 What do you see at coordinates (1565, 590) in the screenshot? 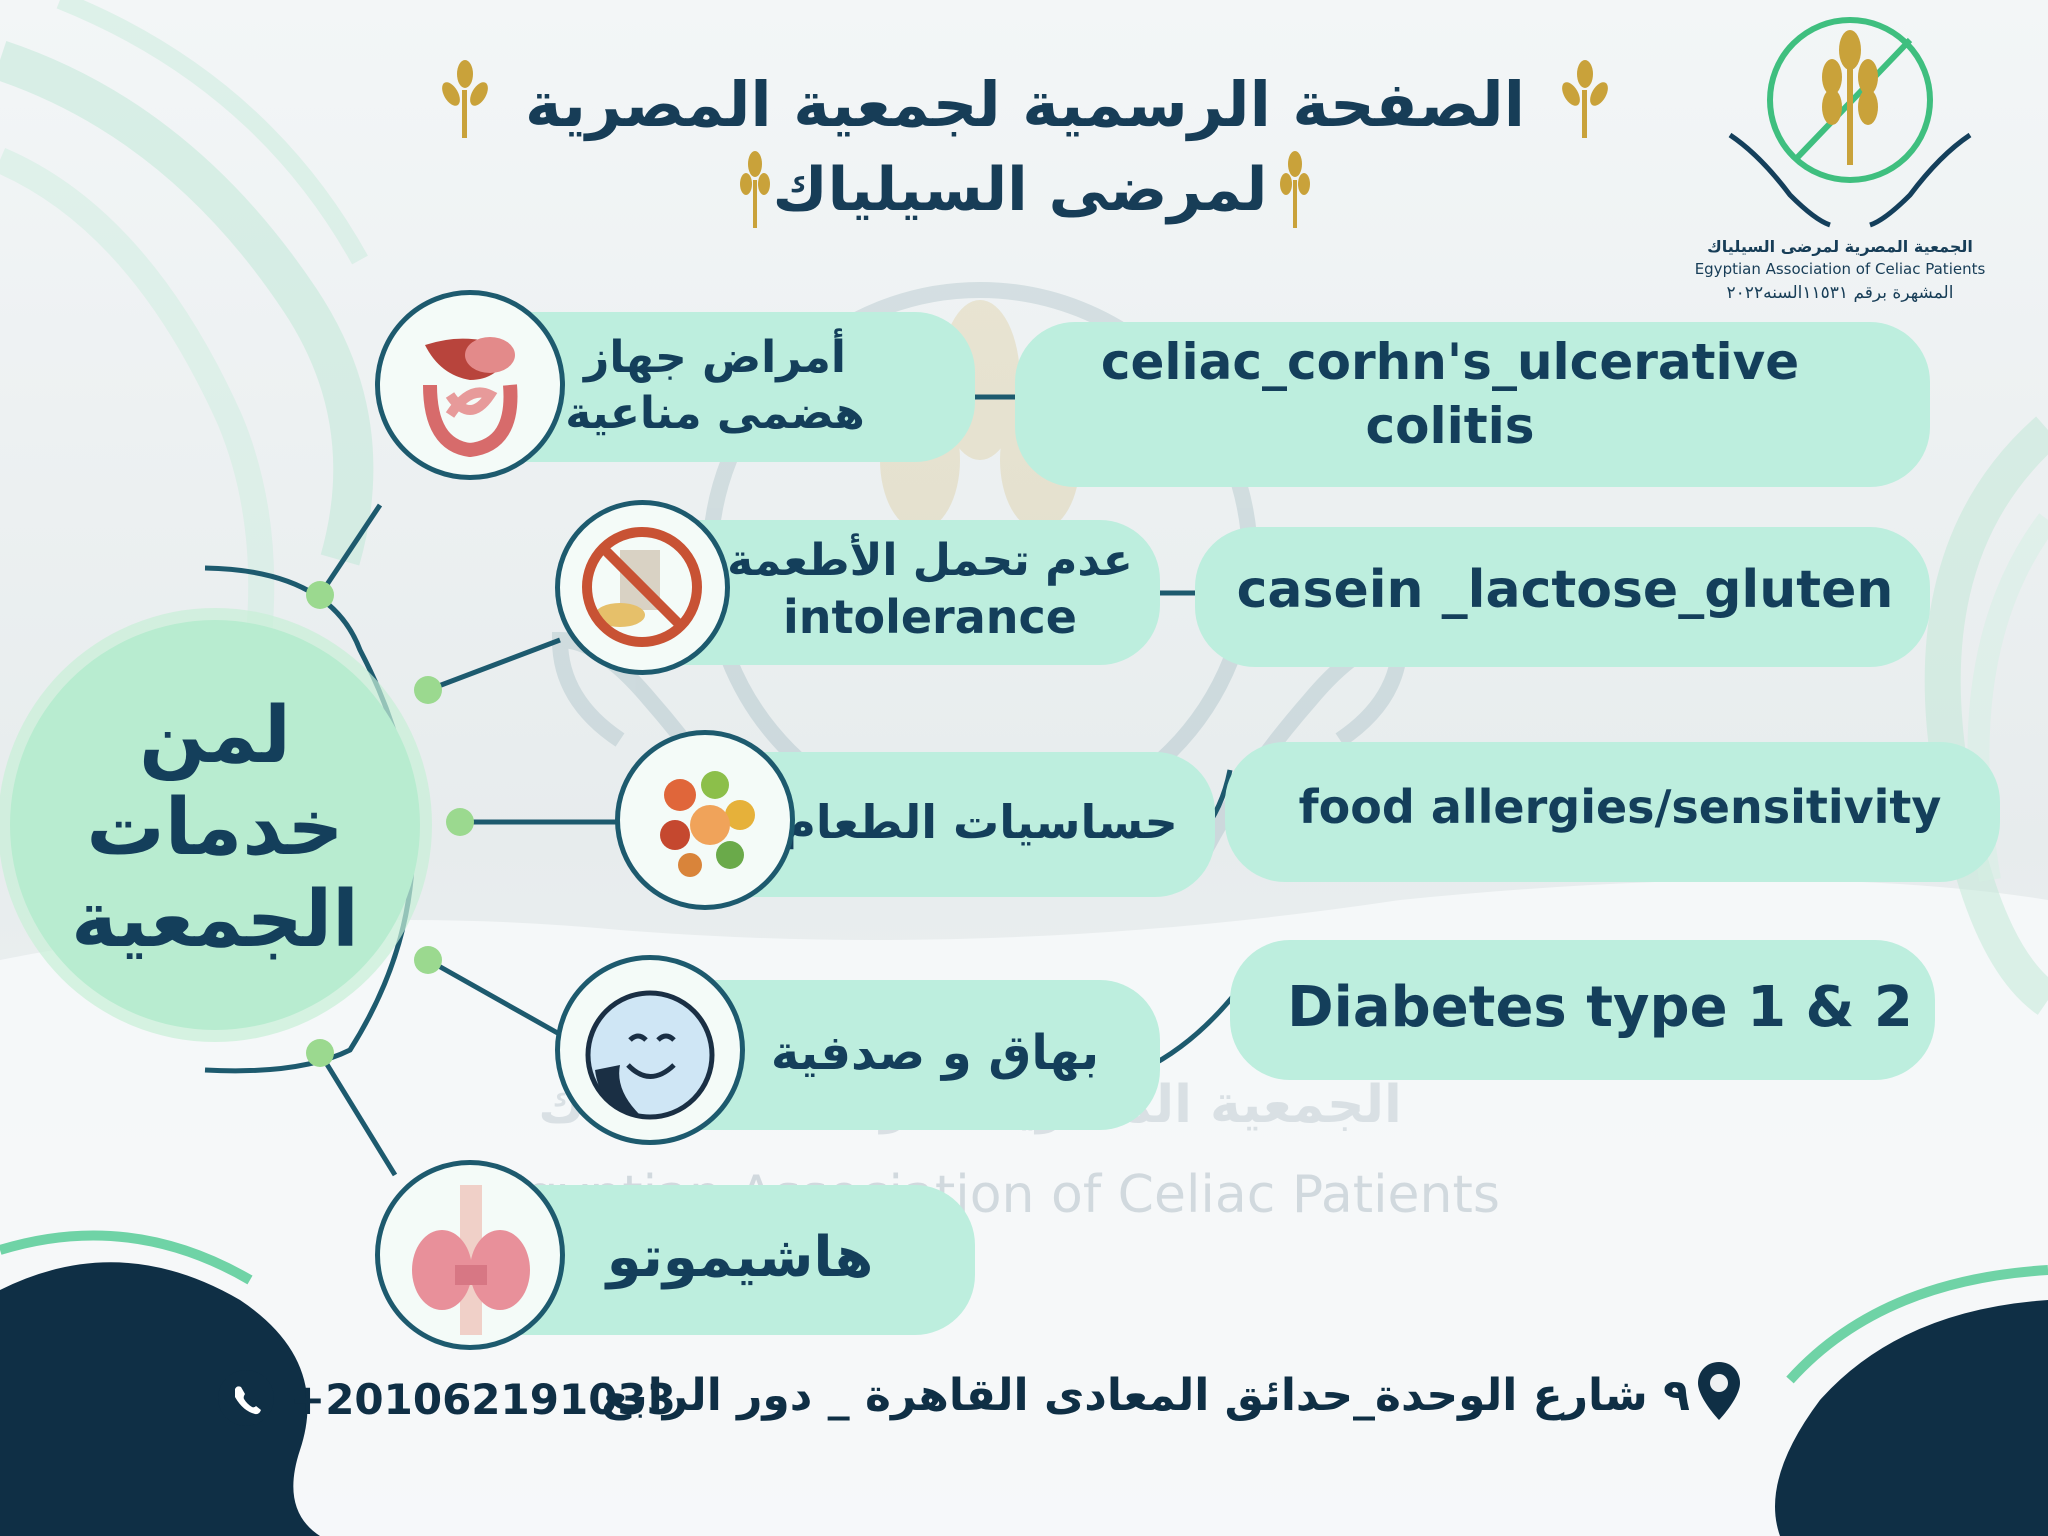
I see `service-detail-intolerance: casein _lactose_gluten` at bounding box center [1565, 590].